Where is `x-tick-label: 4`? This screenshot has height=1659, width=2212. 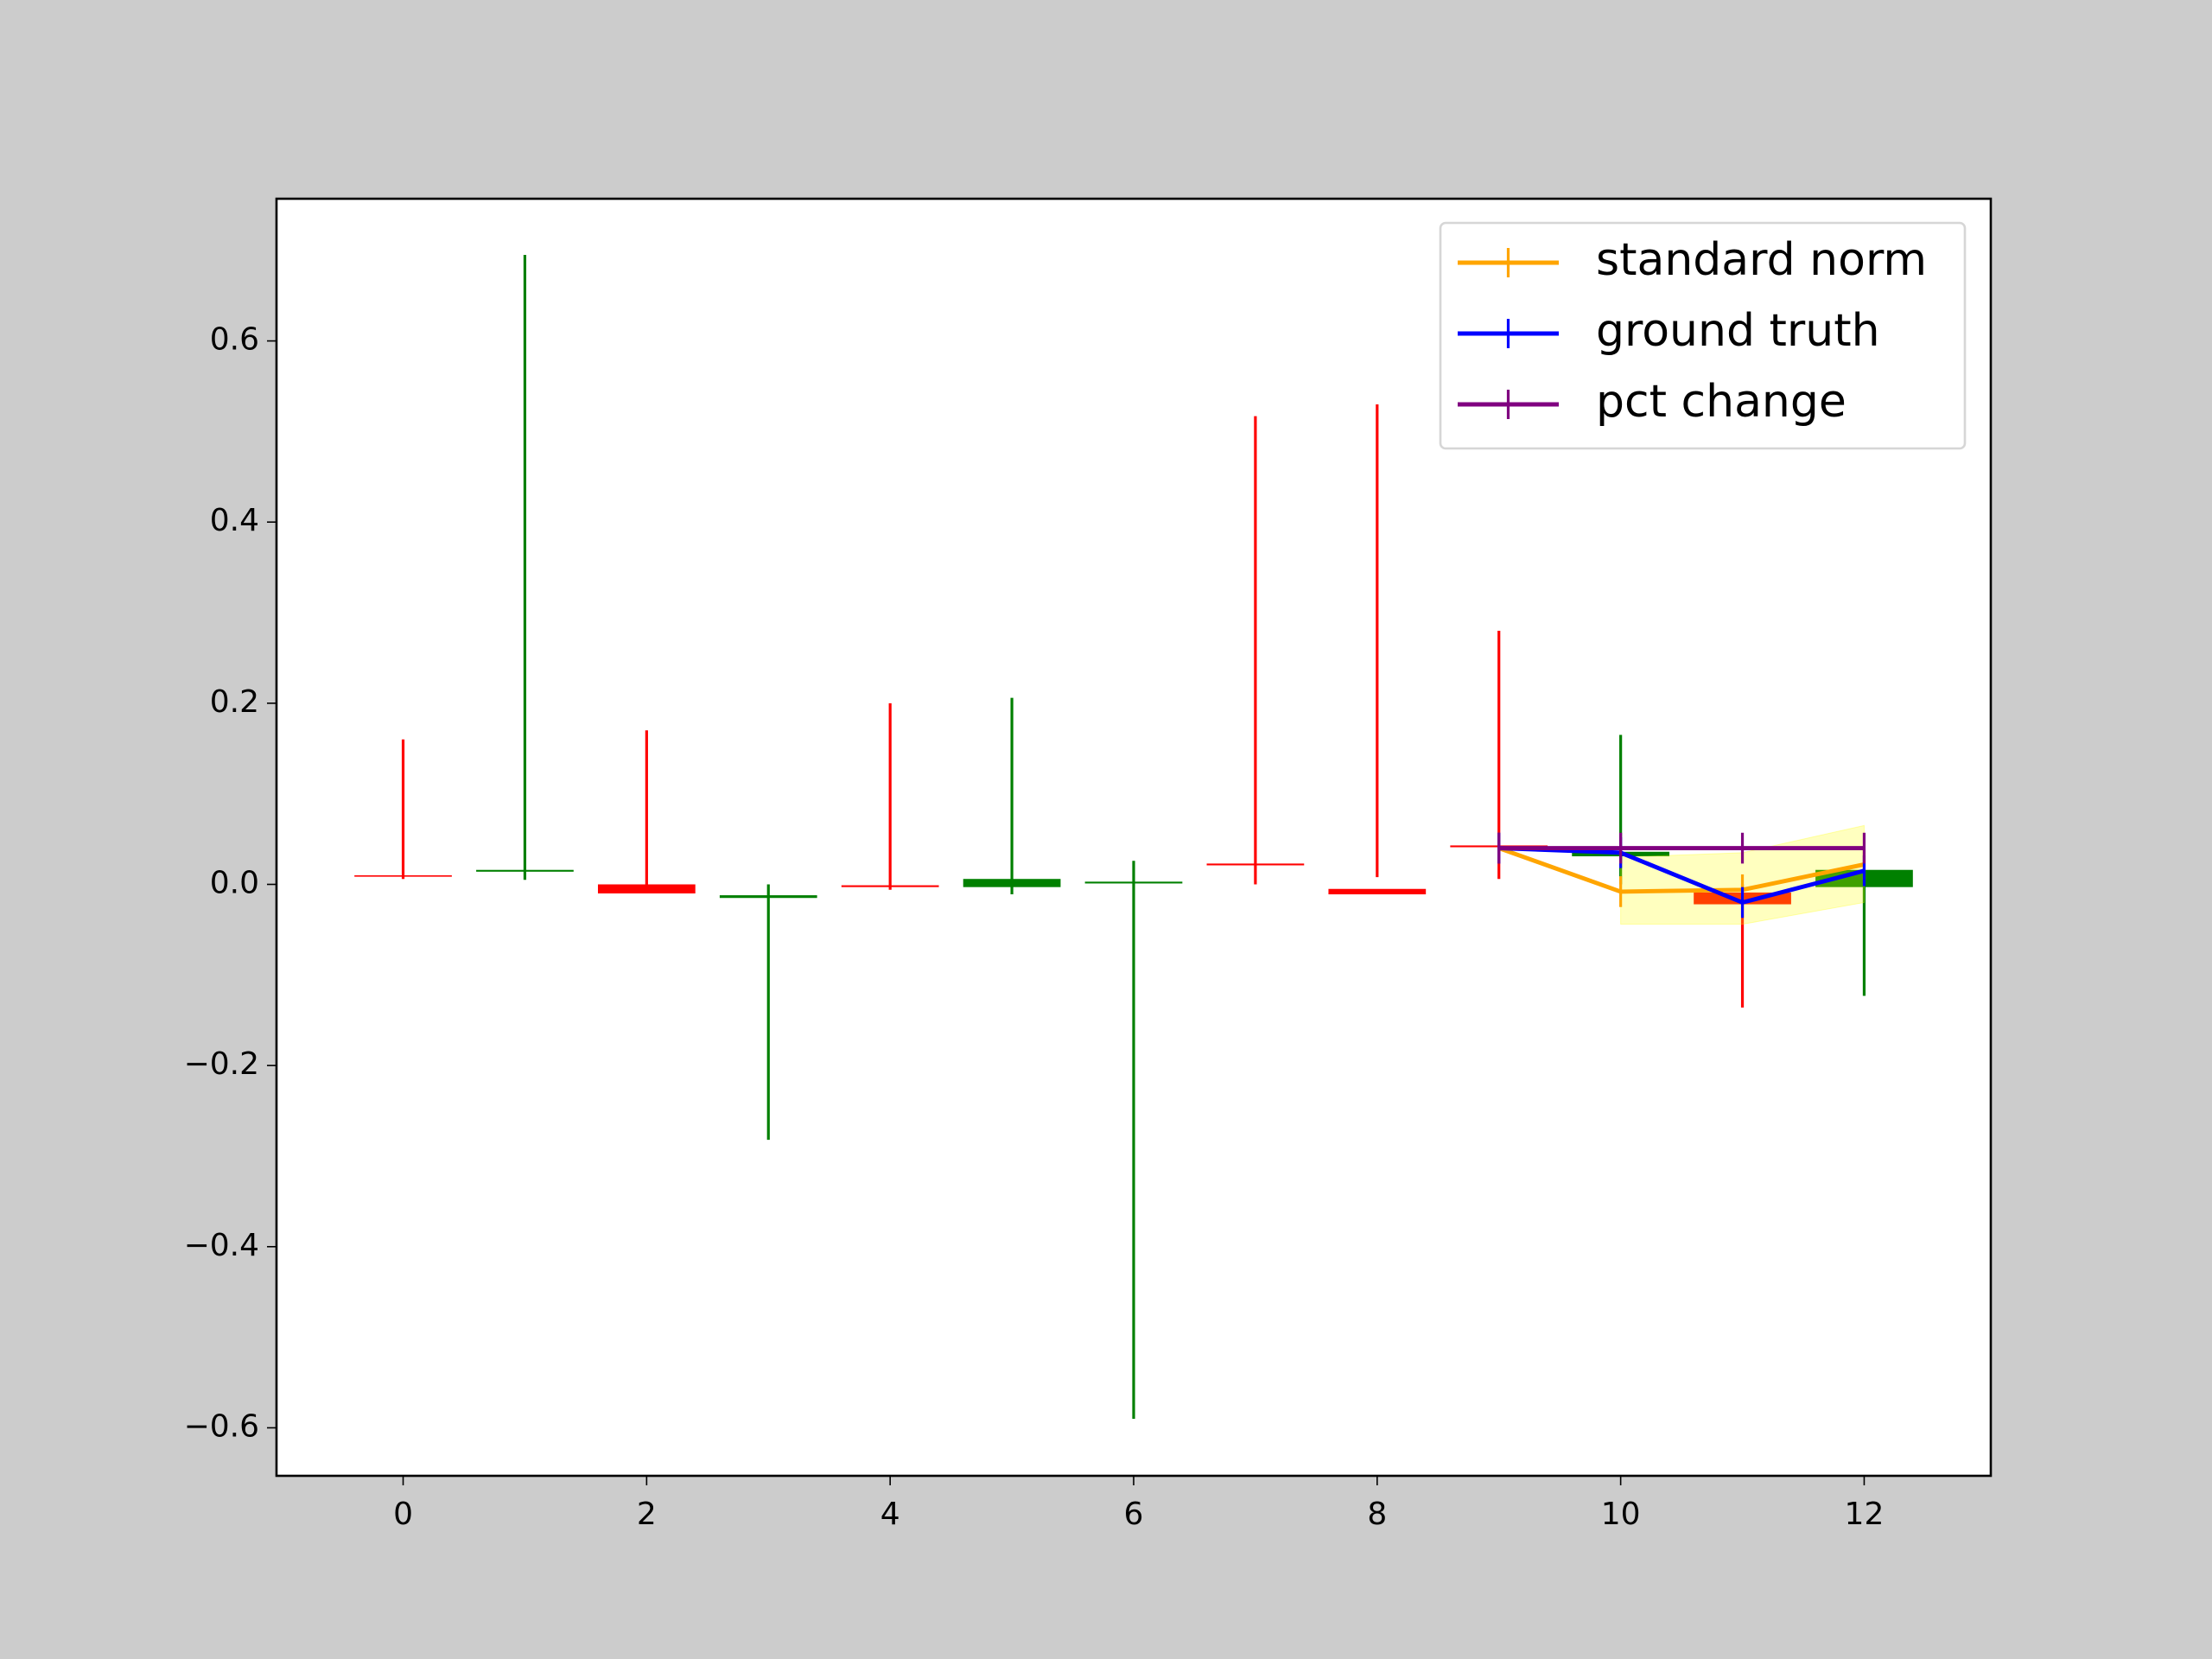 x-tick-label: 4 is located at coordinates (890, 1514).